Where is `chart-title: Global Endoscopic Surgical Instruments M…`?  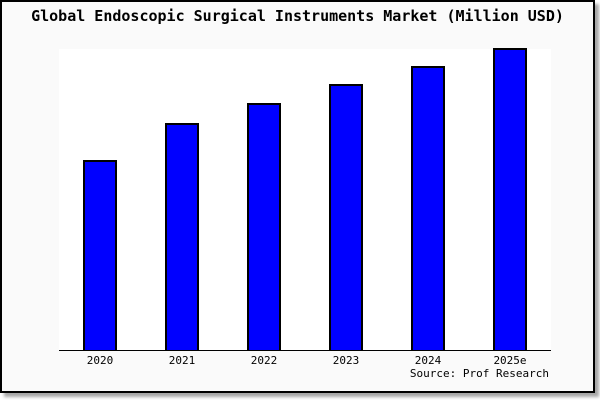 chart-title: Global Endoscopic Surgical Instruments M… is located at coordinates (297, 16).